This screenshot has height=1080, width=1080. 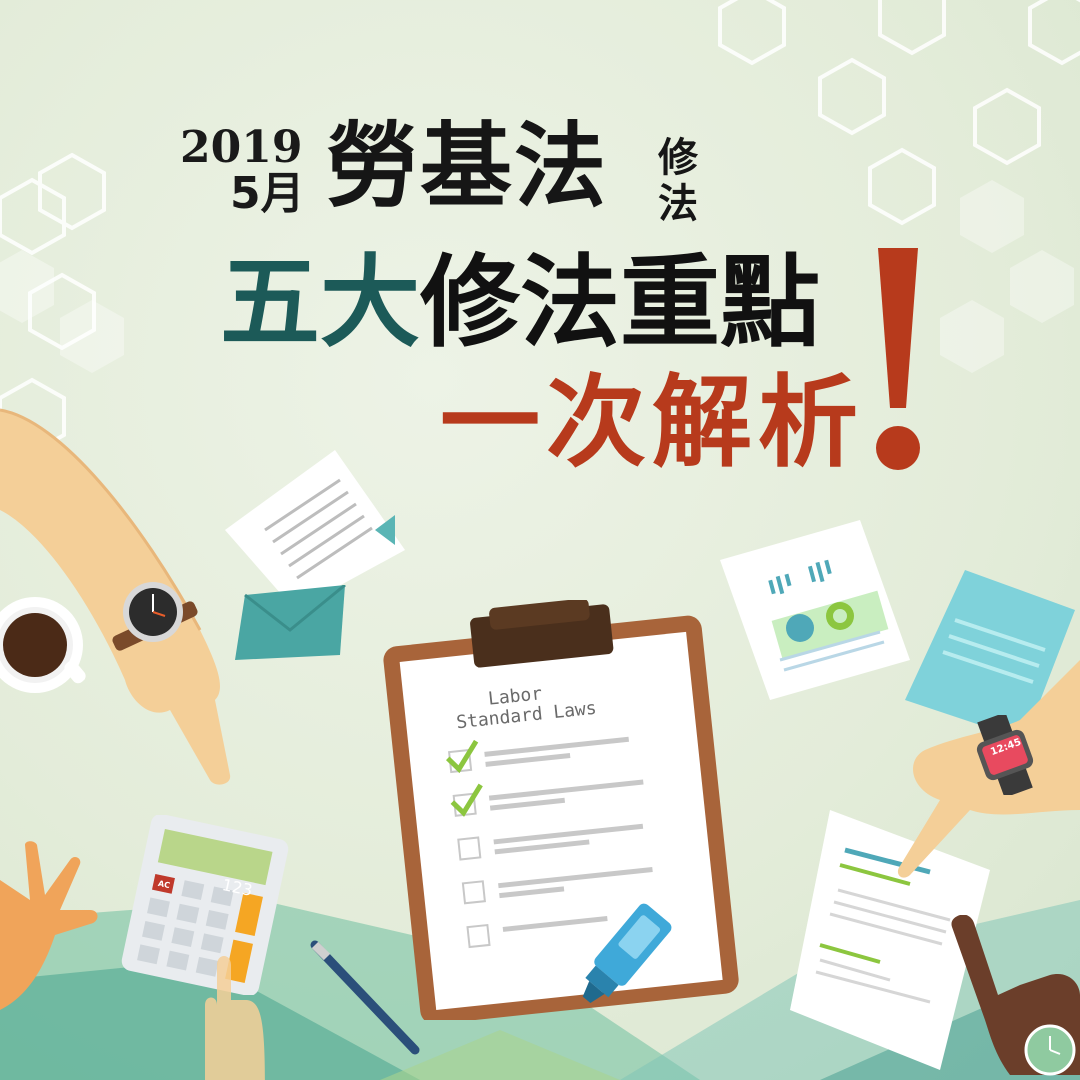 I want to click on smartwatch-icon, so click(x=1005, y=755).